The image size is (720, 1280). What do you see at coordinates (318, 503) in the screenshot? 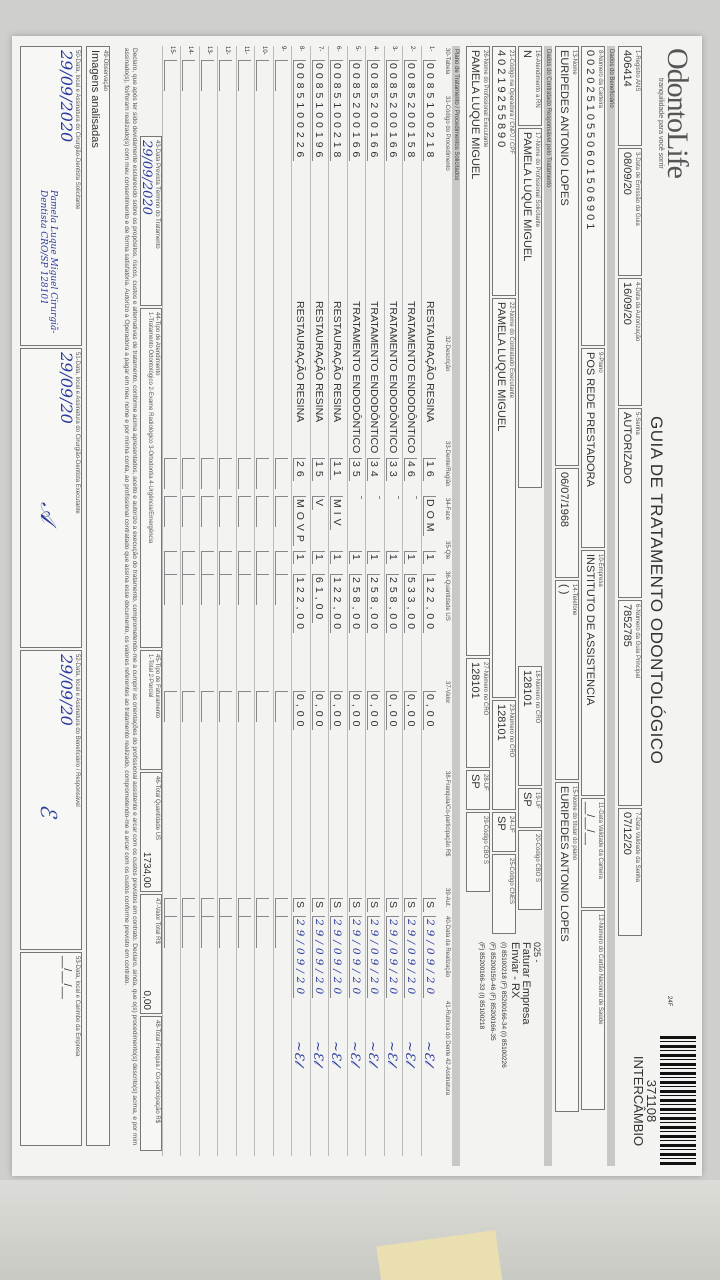
I see `tooth-face: V` at bounding box center [318, 503].